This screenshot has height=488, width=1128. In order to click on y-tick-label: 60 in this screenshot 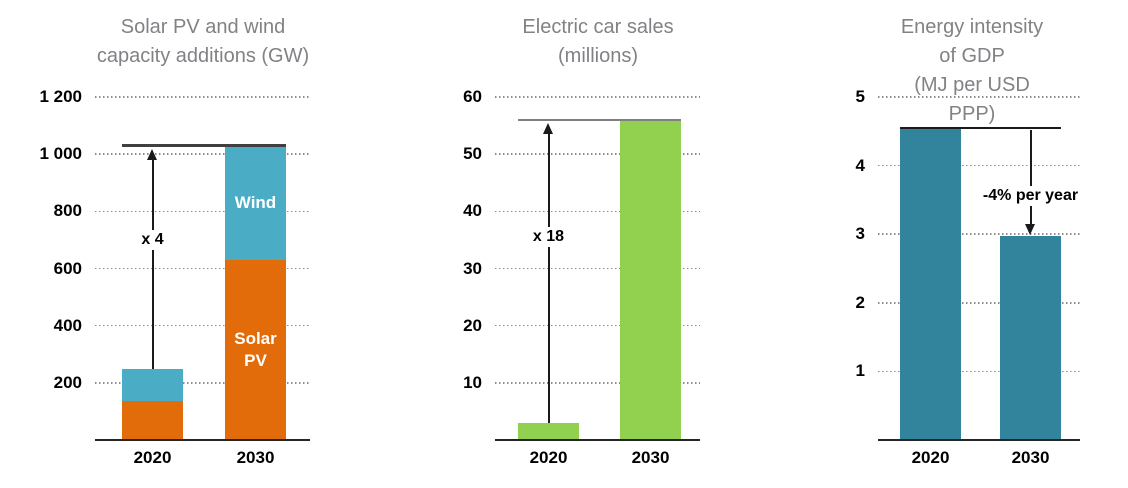, I will do `click(472, 96)`.